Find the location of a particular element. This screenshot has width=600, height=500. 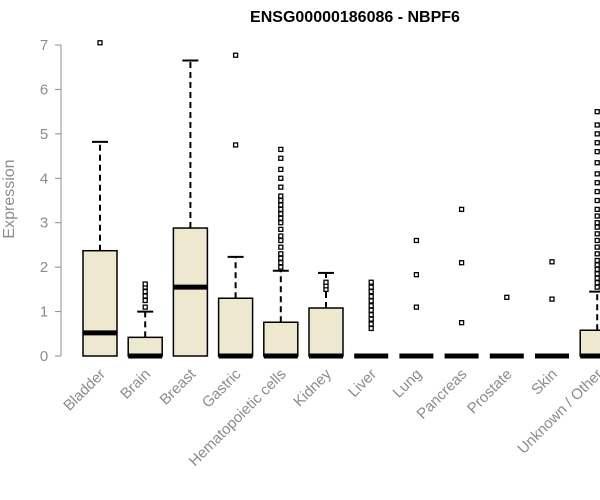

box-prostate is located at coordinates (506, 326).